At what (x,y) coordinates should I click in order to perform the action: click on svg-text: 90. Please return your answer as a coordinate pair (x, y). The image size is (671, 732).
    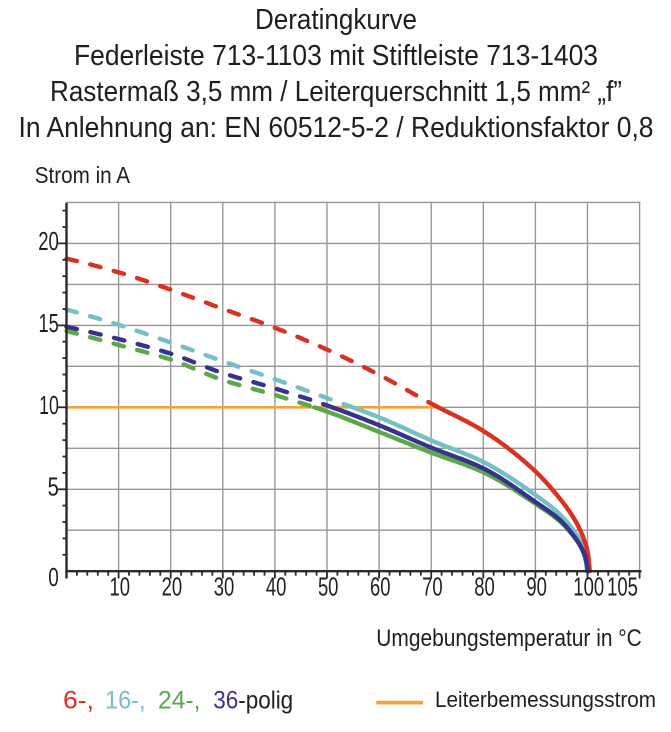
    Looking at the image, I should click on (536, 588).